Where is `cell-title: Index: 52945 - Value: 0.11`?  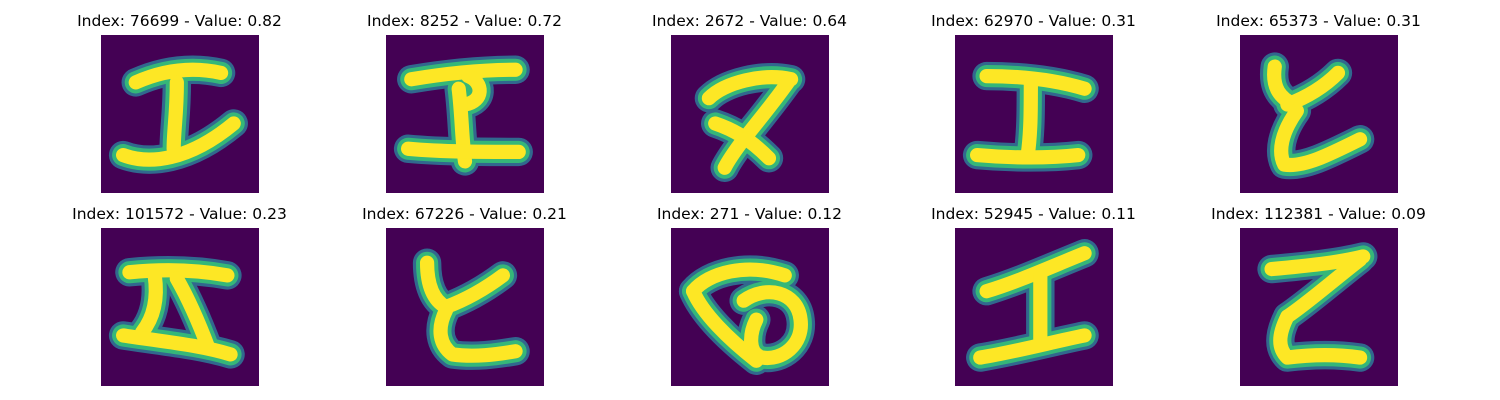
cell-title: Index: 52945 - Value: 0.11 is located at coordinates (1033, 214).